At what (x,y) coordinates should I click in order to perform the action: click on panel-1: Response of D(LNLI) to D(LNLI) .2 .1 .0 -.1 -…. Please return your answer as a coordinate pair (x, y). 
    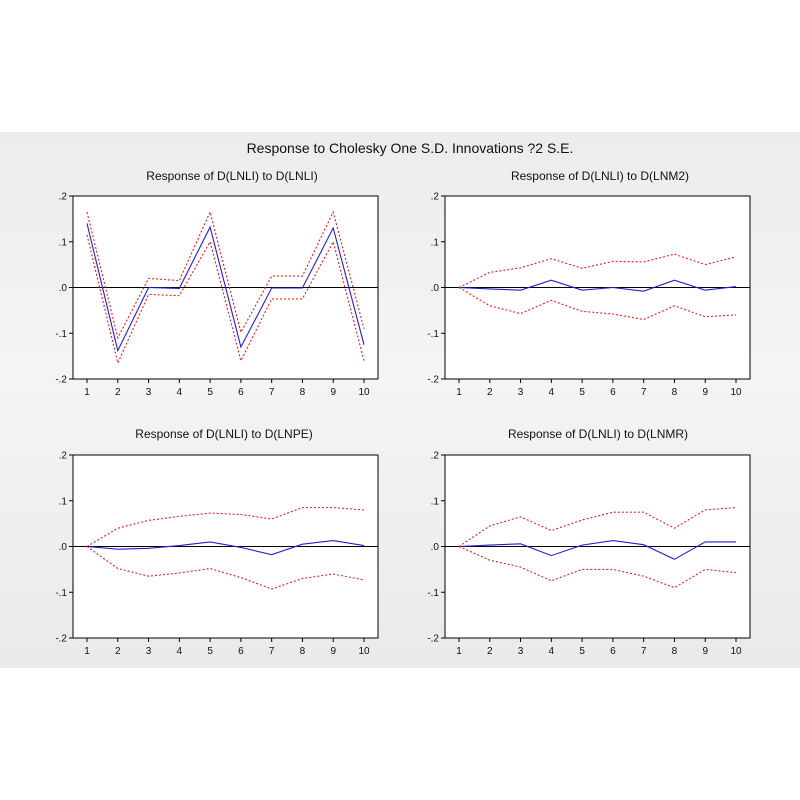
    Looking at the image, I should click on (217, 283).